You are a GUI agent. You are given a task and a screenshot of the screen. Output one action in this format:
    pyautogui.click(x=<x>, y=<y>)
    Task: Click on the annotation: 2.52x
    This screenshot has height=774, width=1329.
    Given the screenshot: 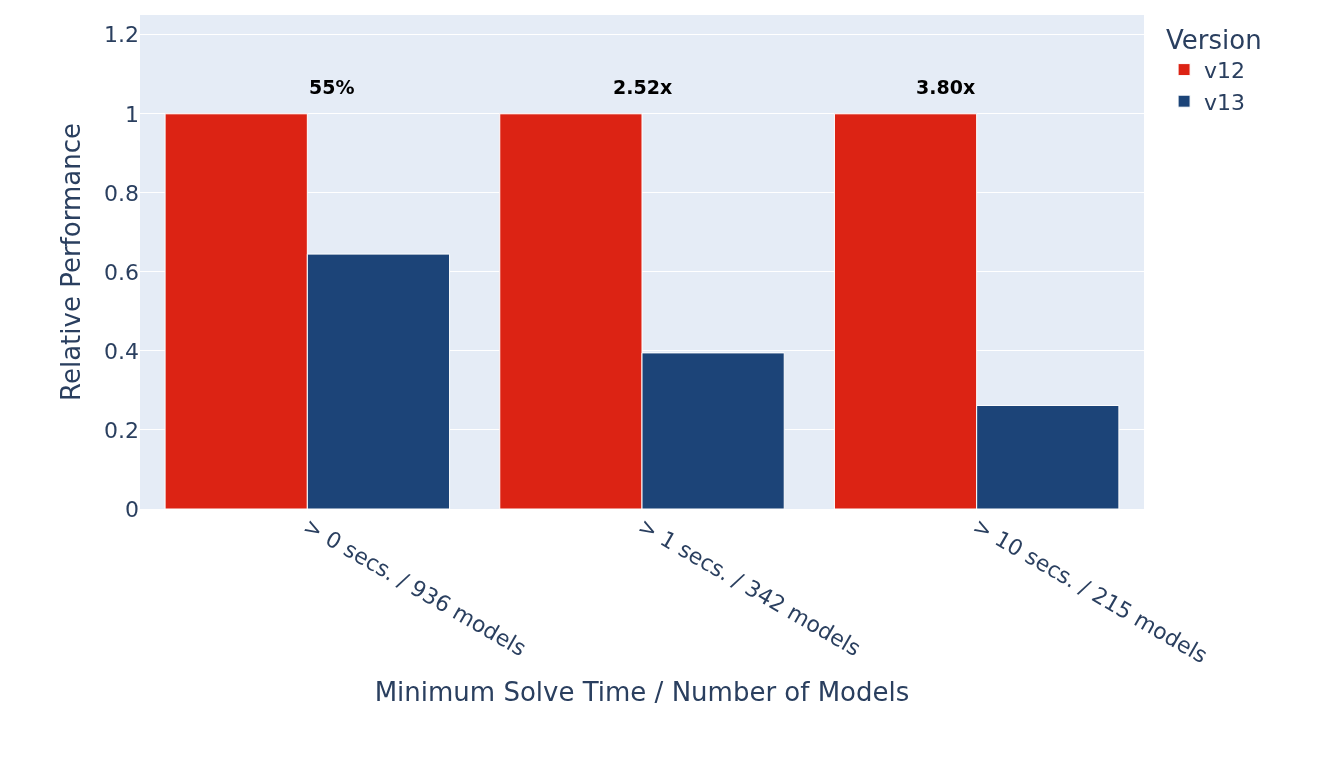 What is the action you would take?
    pyautogui.click(x=643, y=87)
    